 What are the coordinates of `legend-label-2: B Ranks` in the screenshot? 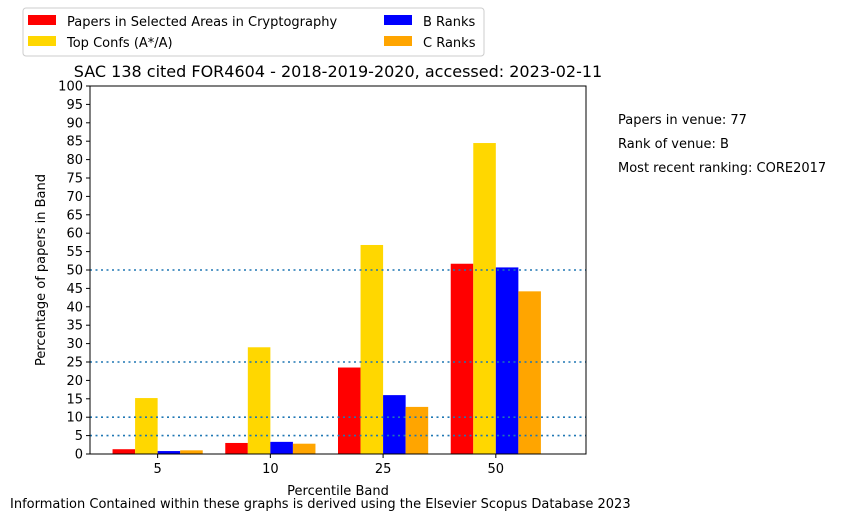 It's located at (449, 22).